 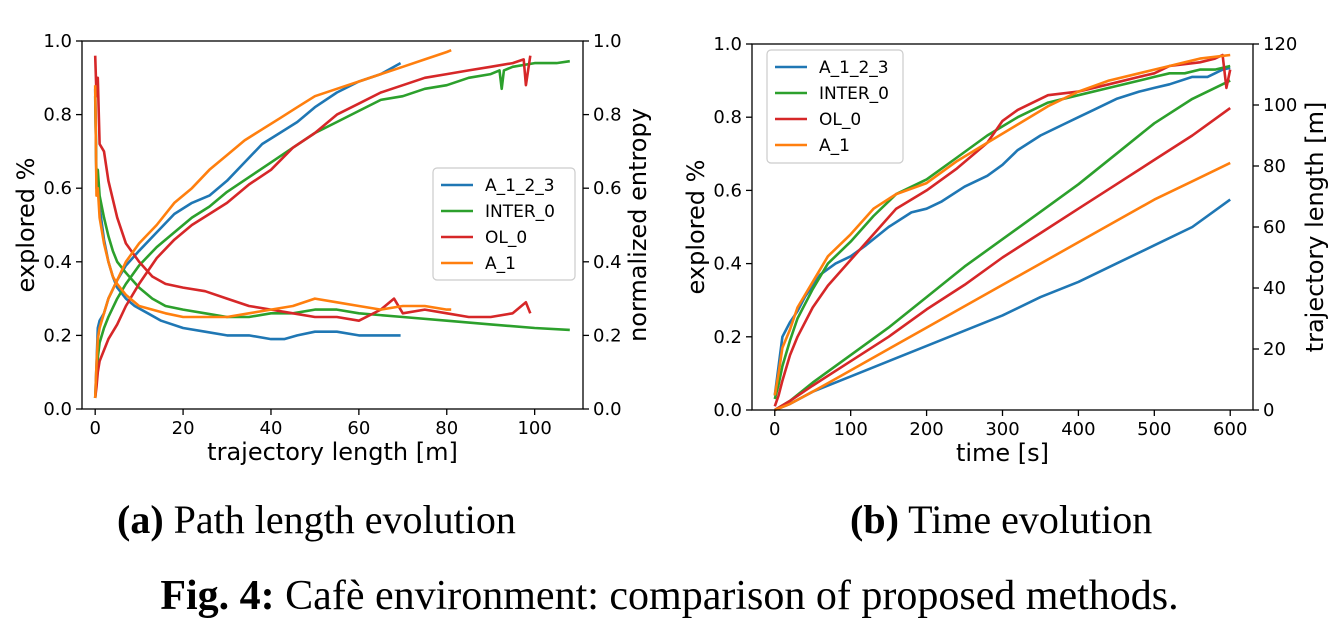 What do you see at coordinates (607, 262) in the screenshot?
I see `y2-tick-label: 0.4` at bounding box center [607, 262].